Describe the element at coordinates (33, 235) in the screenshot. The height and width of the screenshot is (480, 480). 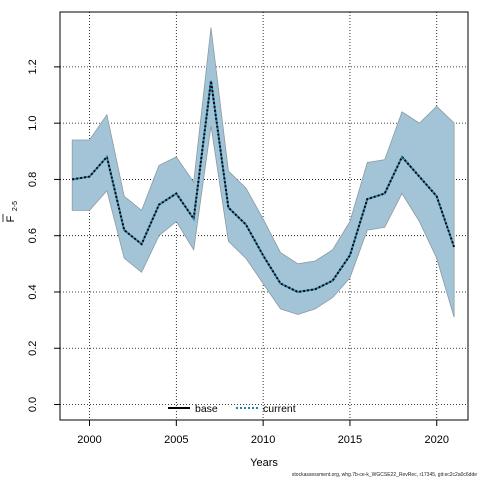
I see `y-tick-label-3: 0.6` at that location.